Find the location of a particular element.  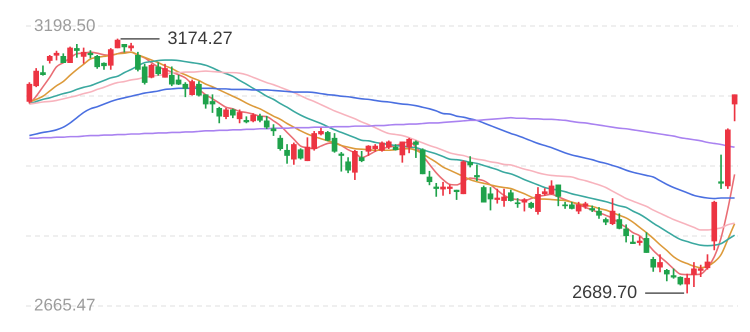

annotation: 2689.70 is located at coordinates (605, 292).